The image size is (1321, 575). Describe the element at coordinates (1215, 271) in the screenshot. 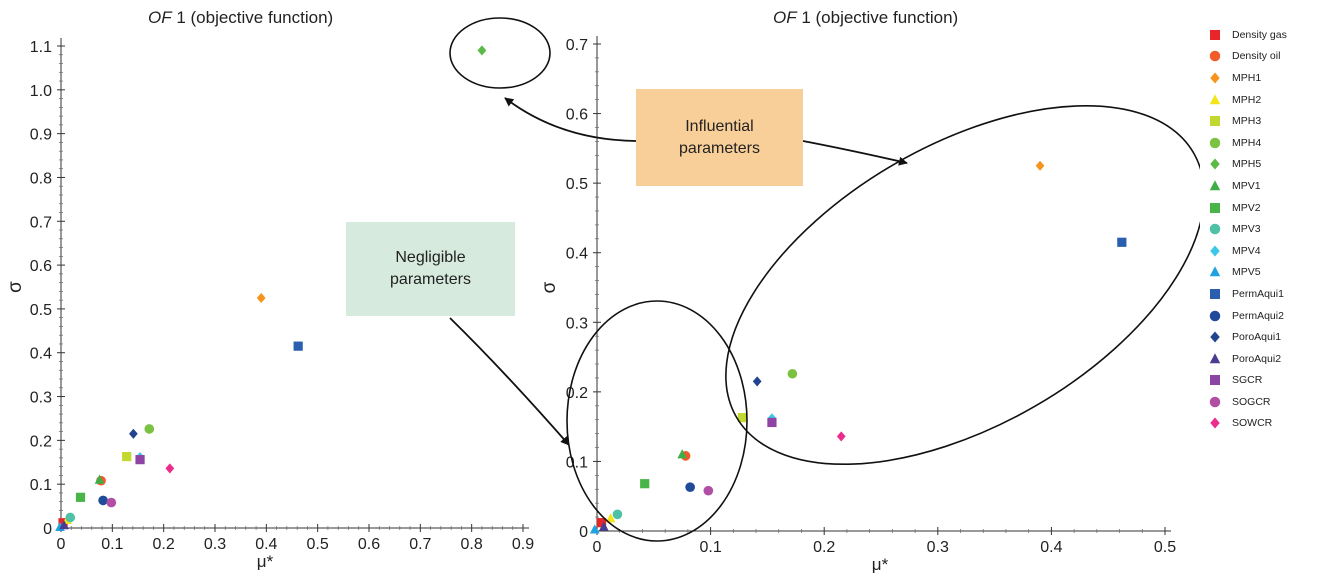

I see `legend-marker-triangle-icon` at that location.